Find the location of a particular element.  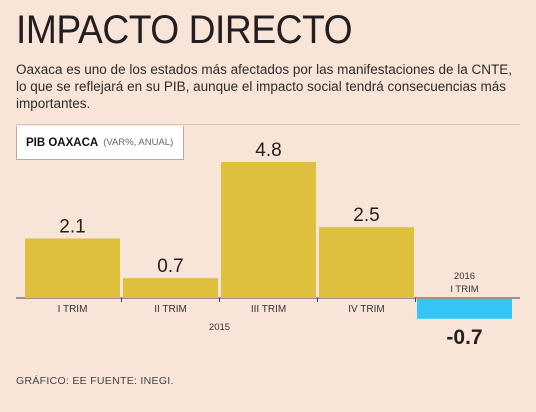

data-label: 4.8 is located at coordinates (268, 150).